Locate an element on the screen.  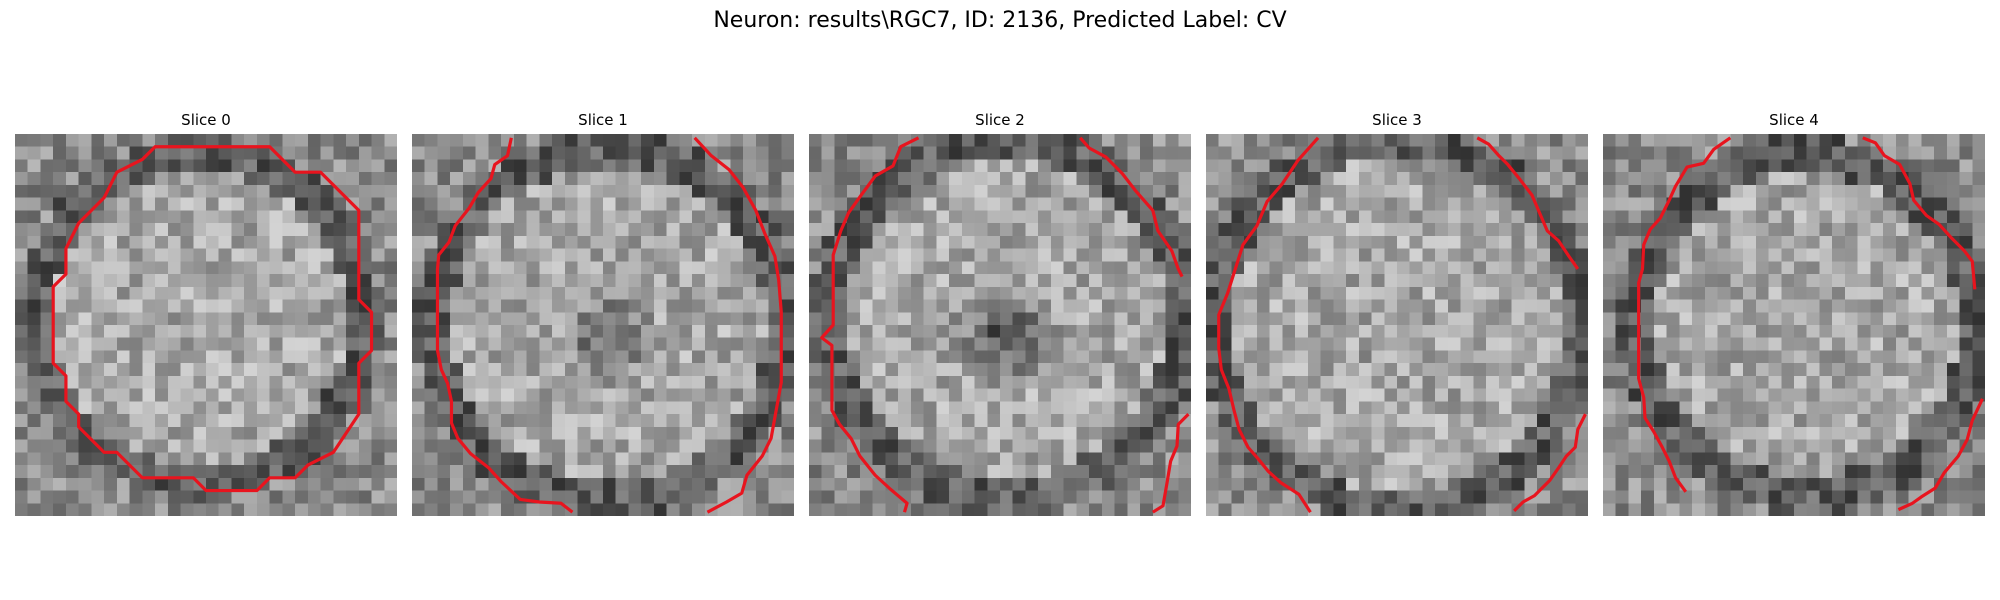
slice-panel-1: Slice 1 is located at coordinates (603, 313).